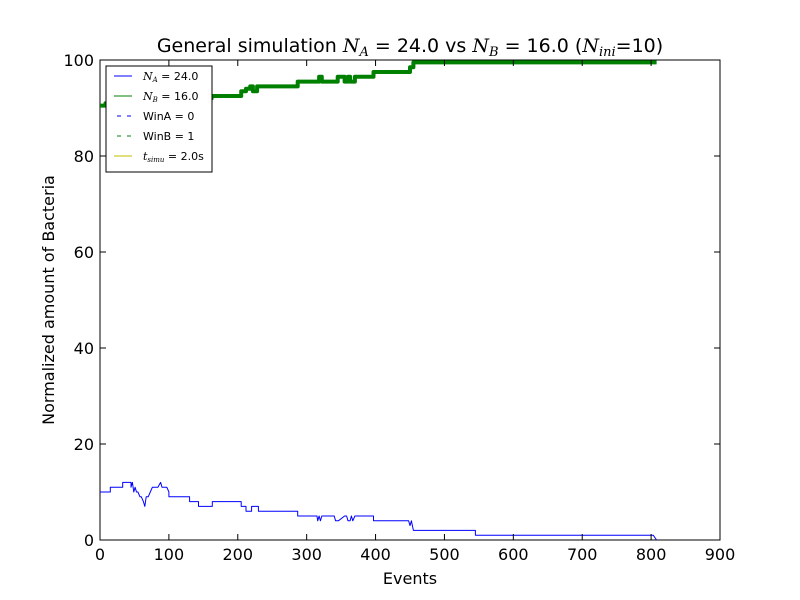  I want to click on y-tick-label: 100, so click(78, 60).